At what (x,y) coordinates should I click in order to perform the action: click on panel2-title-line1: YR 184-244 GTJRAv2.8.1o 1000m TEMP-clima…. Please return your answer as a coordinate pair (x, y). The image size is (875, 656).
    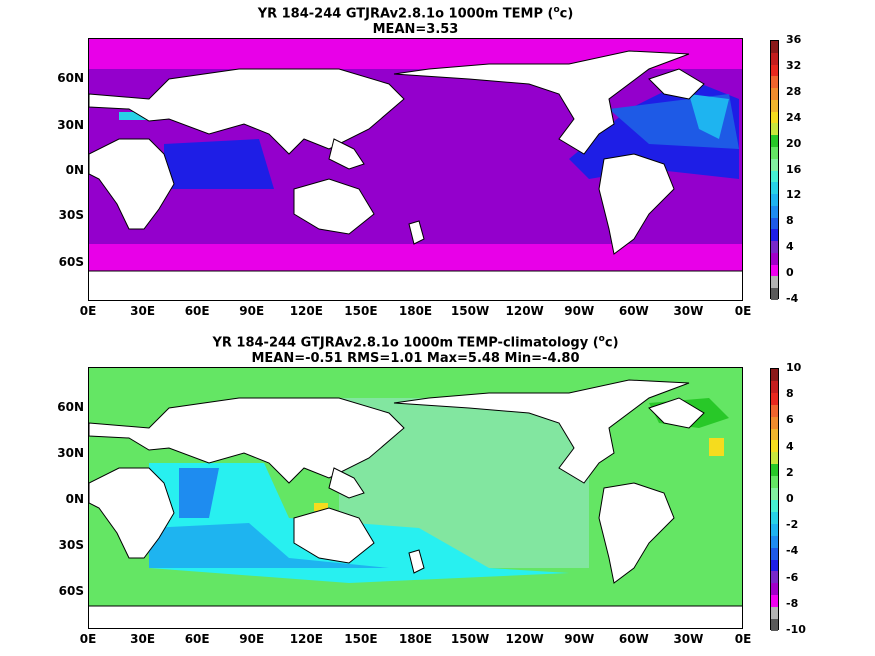
    Looking at the image, I should click on (415, 342).